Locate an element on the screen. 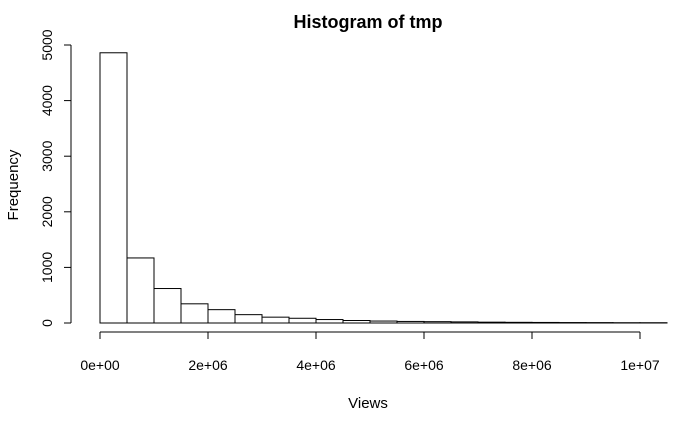 The width and height of the screenshot is (700, 432). y-axis: 0 1000 2000 3000 4000 5000 is located at coordinates (55, 178).